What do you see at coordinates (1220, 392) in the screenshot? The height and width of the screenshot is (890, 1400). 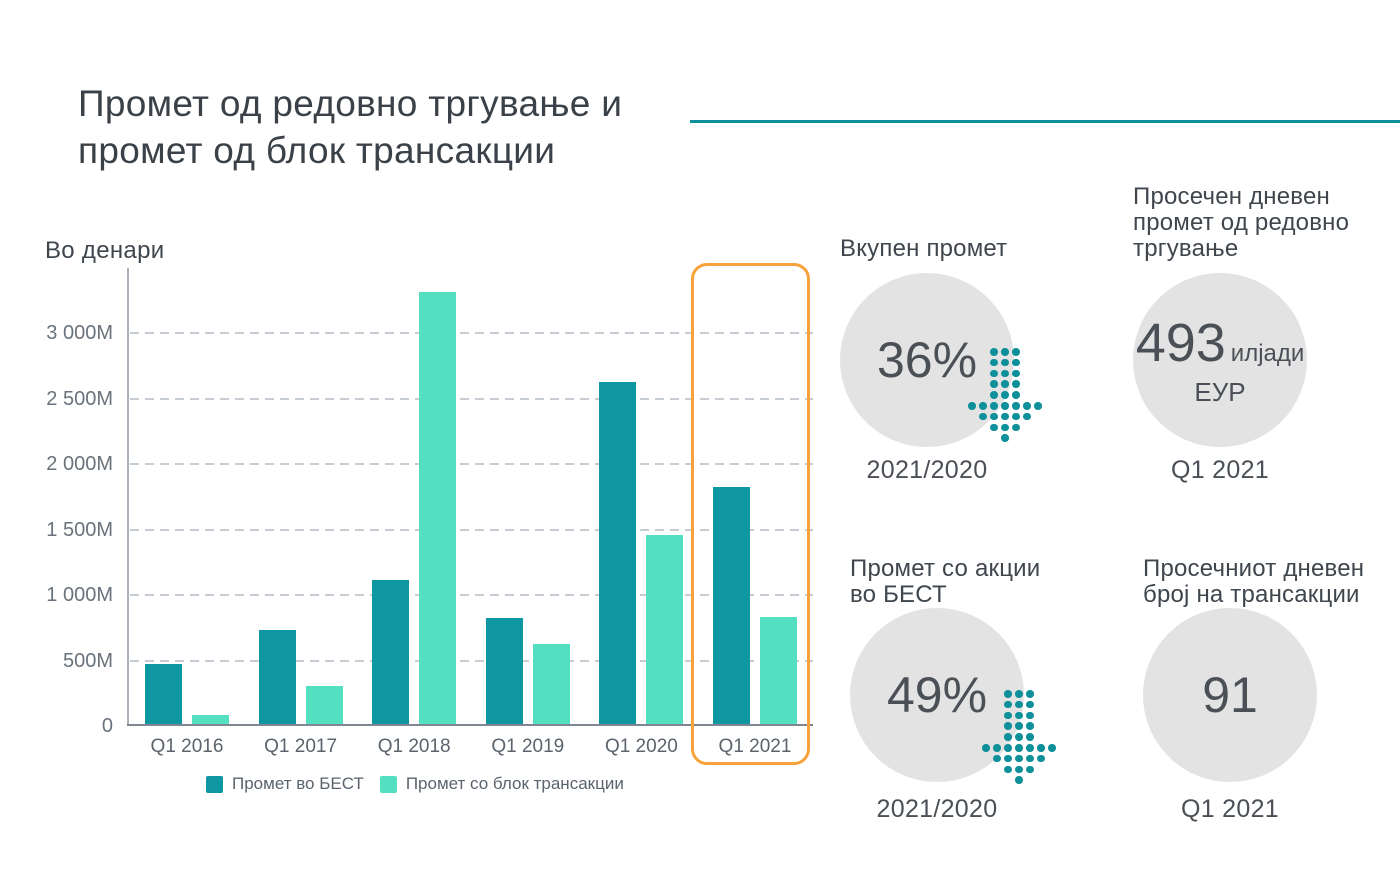 I see `stat-value-unit-eur: ЕУР` at bounding box center [1220, 392].